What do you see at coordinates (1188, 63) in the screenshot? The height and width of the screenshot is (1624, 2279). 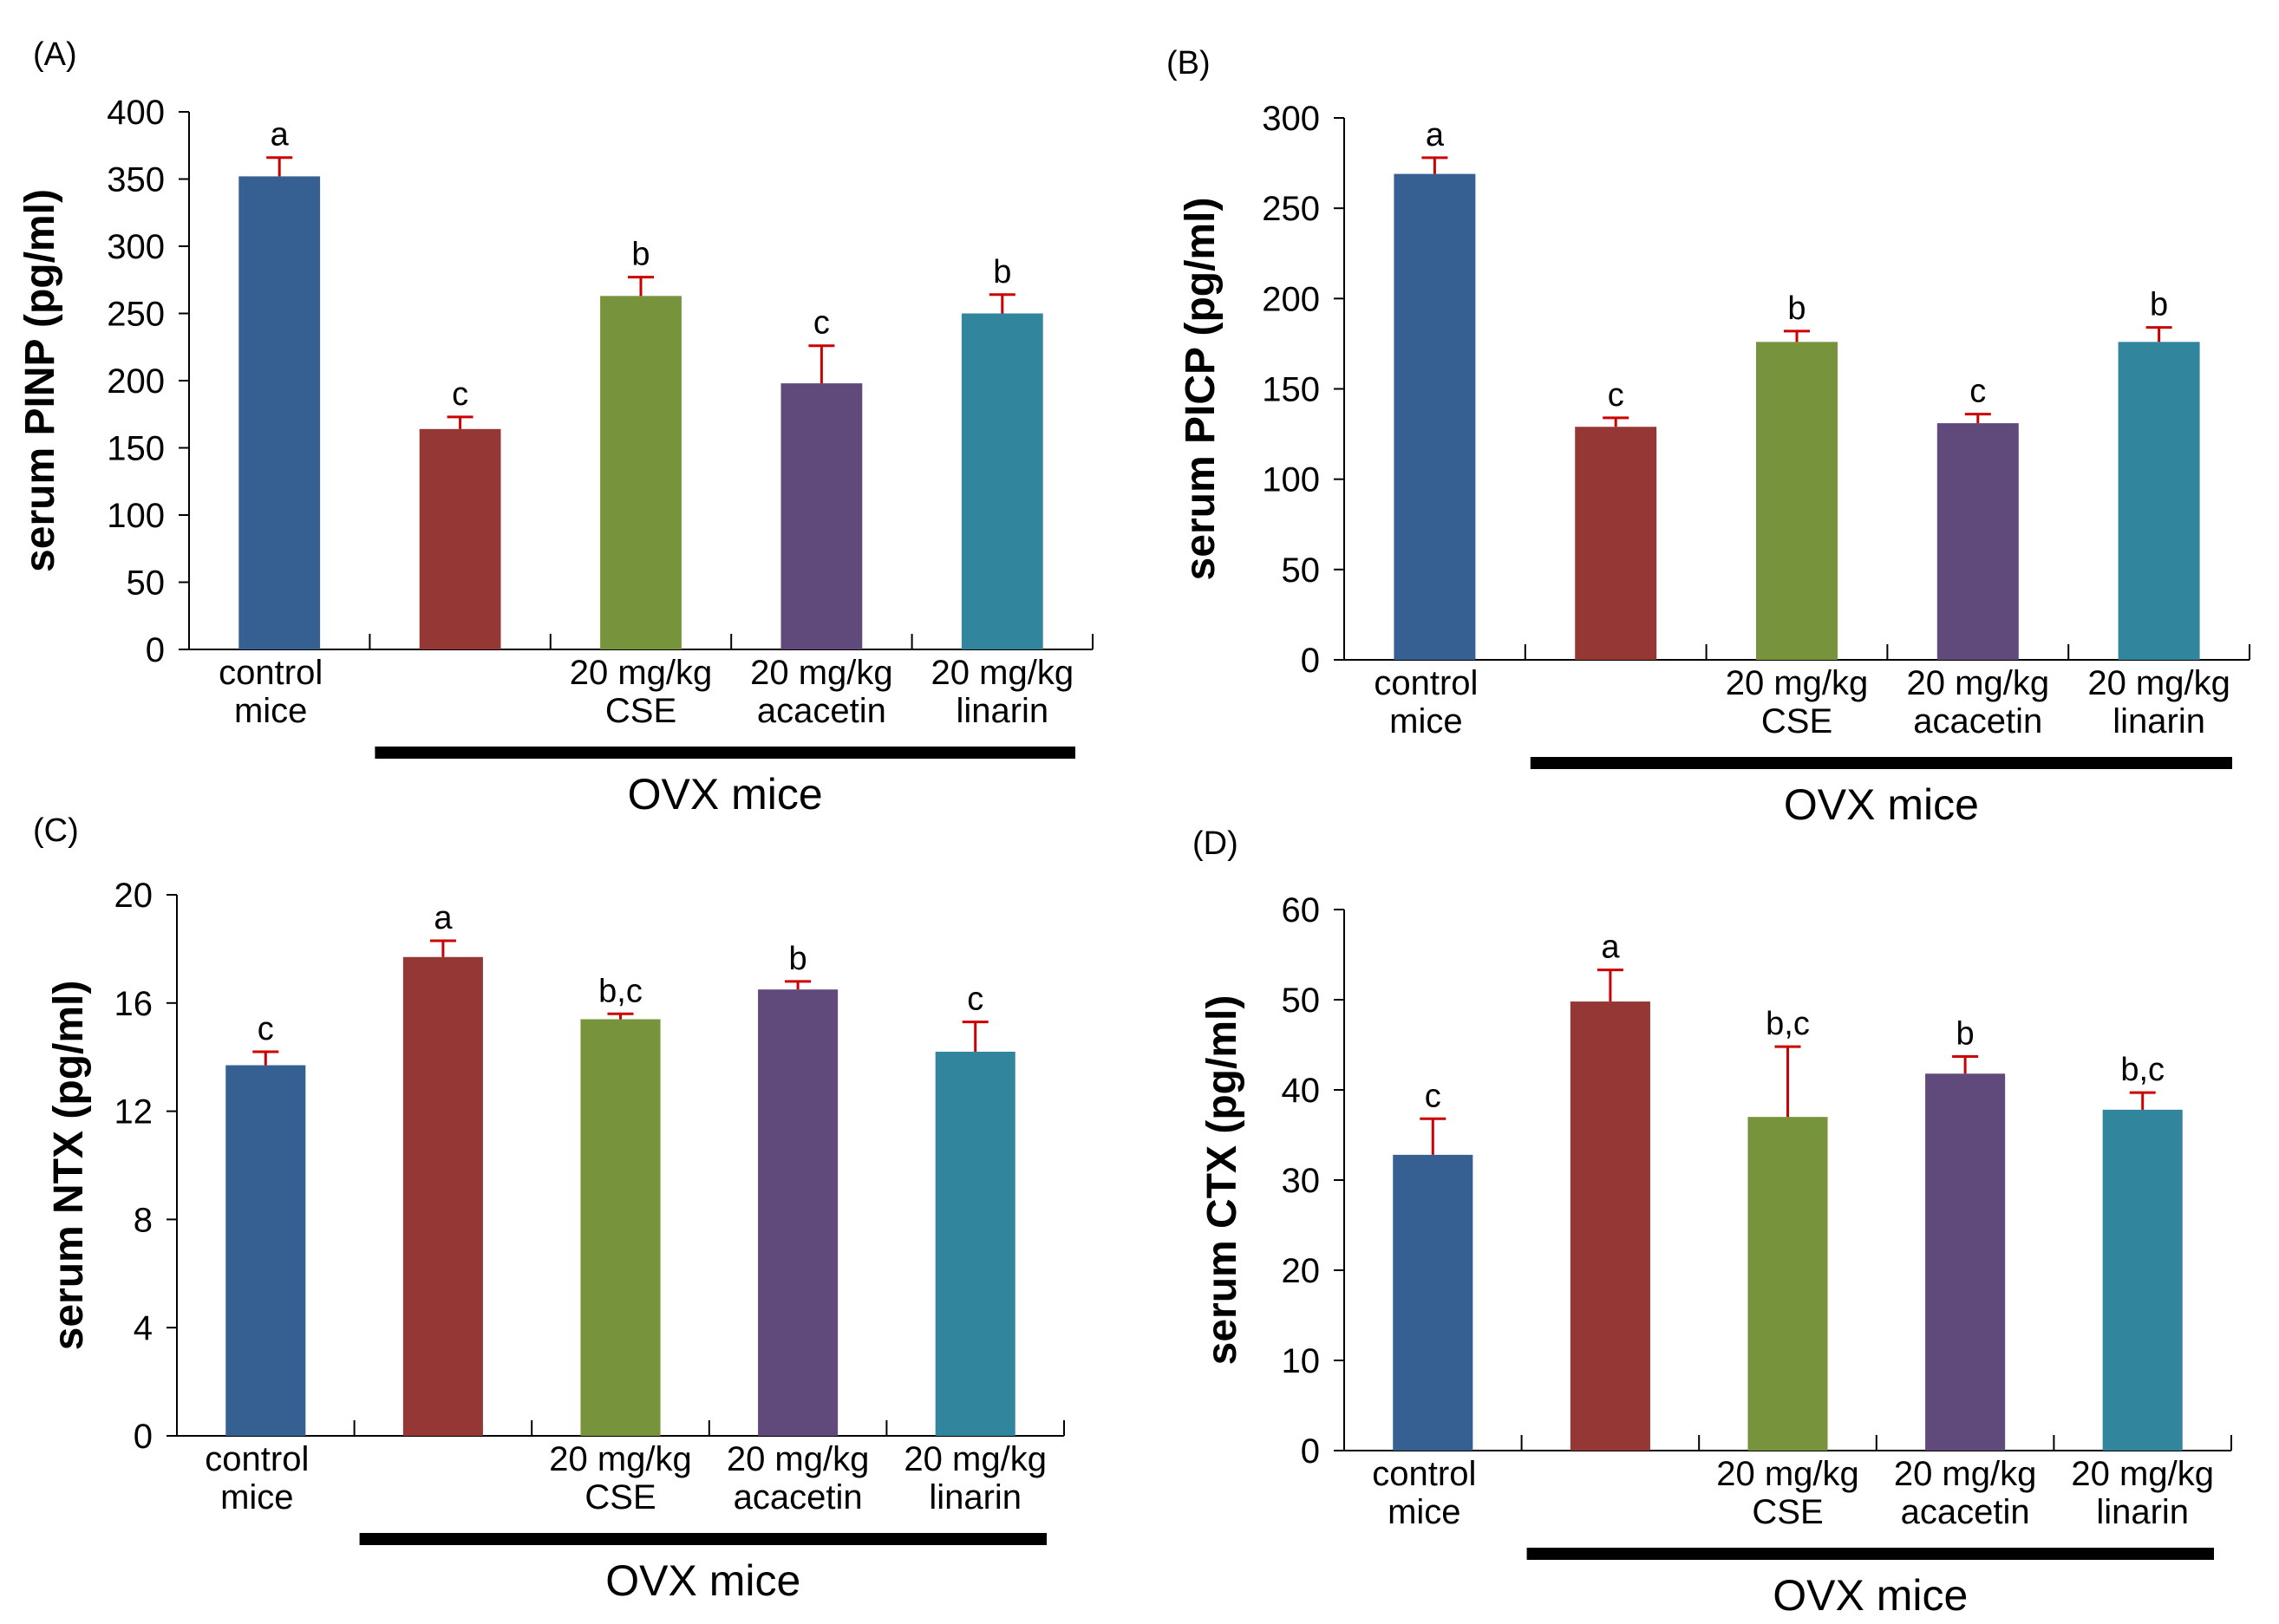 I see `panel-label: (B)` at bounding box center [1188, 63].